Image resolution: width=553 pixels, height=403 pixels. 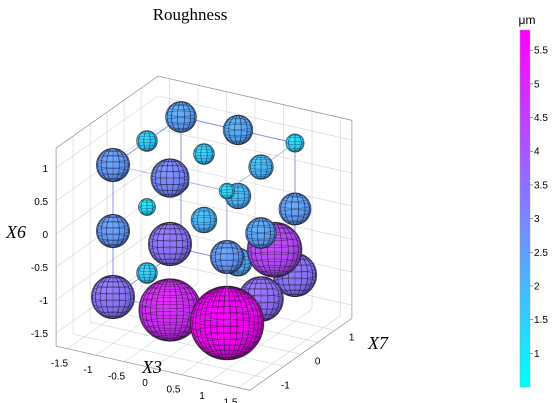 What do you see at coordinates (202, 396) in the screenshot?
I see `x-tick-label: 1` at bounding box center [202, 396].